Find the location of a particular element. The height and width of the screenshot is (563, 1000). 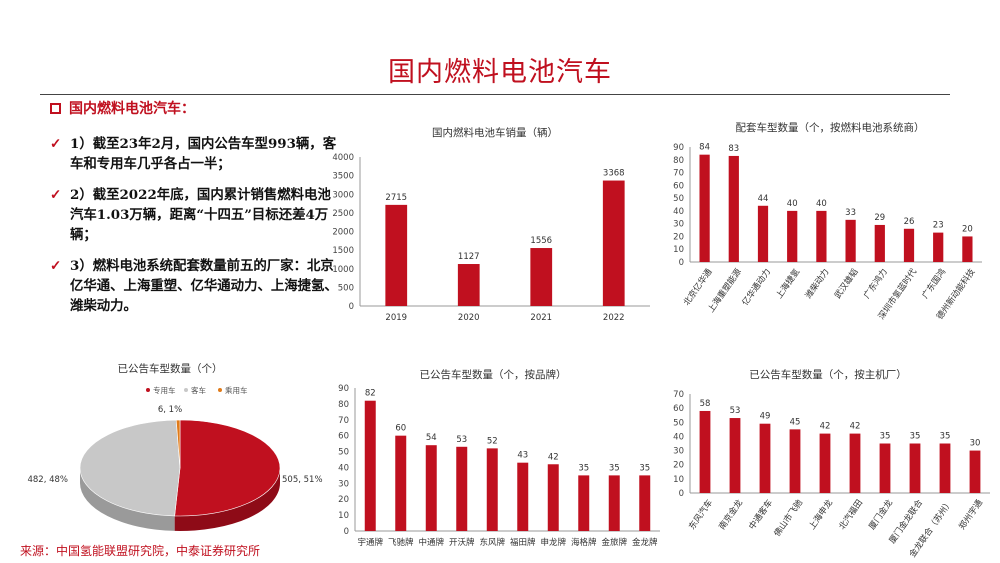

y-tick-label: 70 is located at coordinates (678, 395).